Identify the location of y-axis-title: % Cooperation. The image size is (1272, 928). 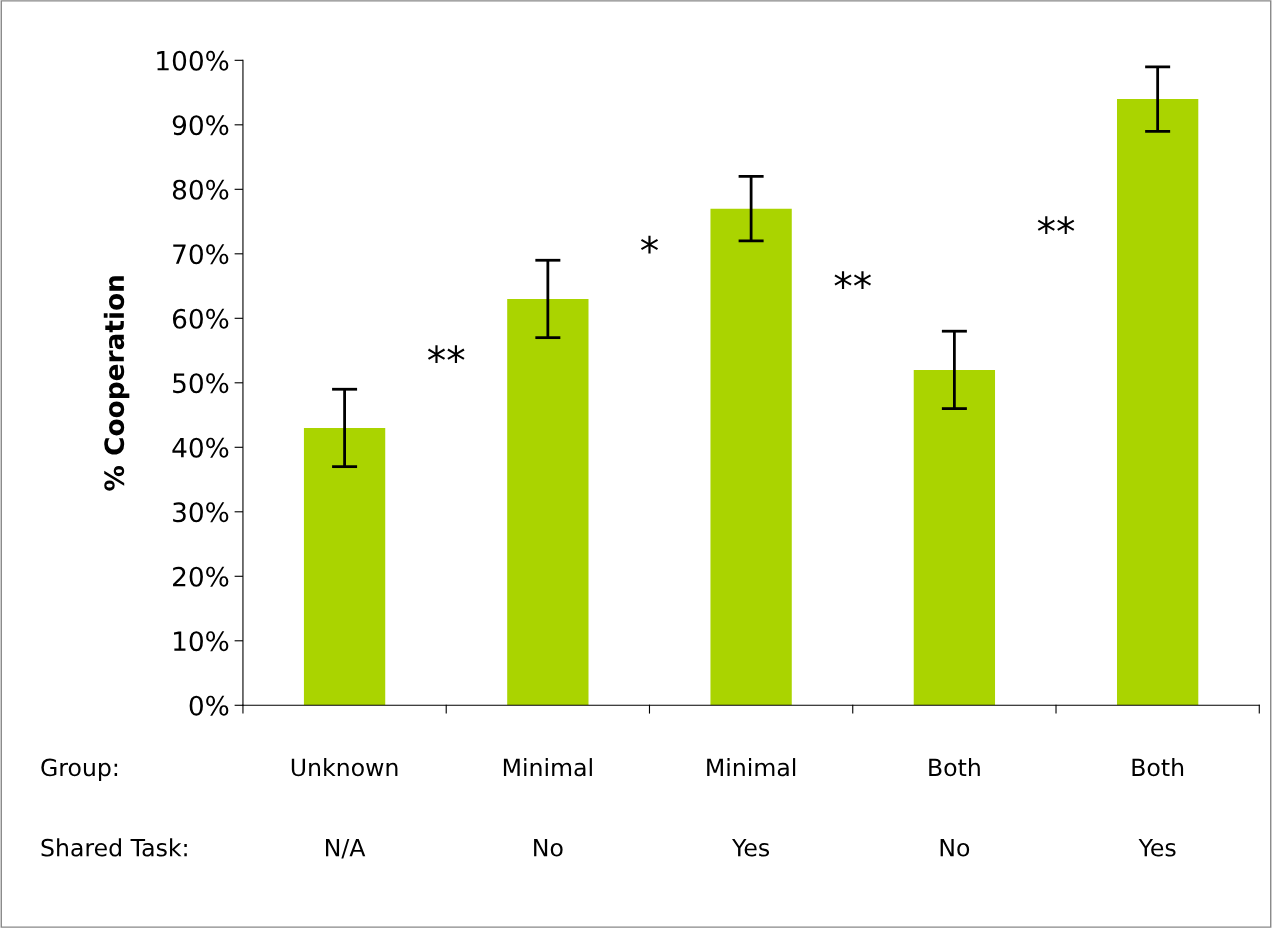
(116, 383).